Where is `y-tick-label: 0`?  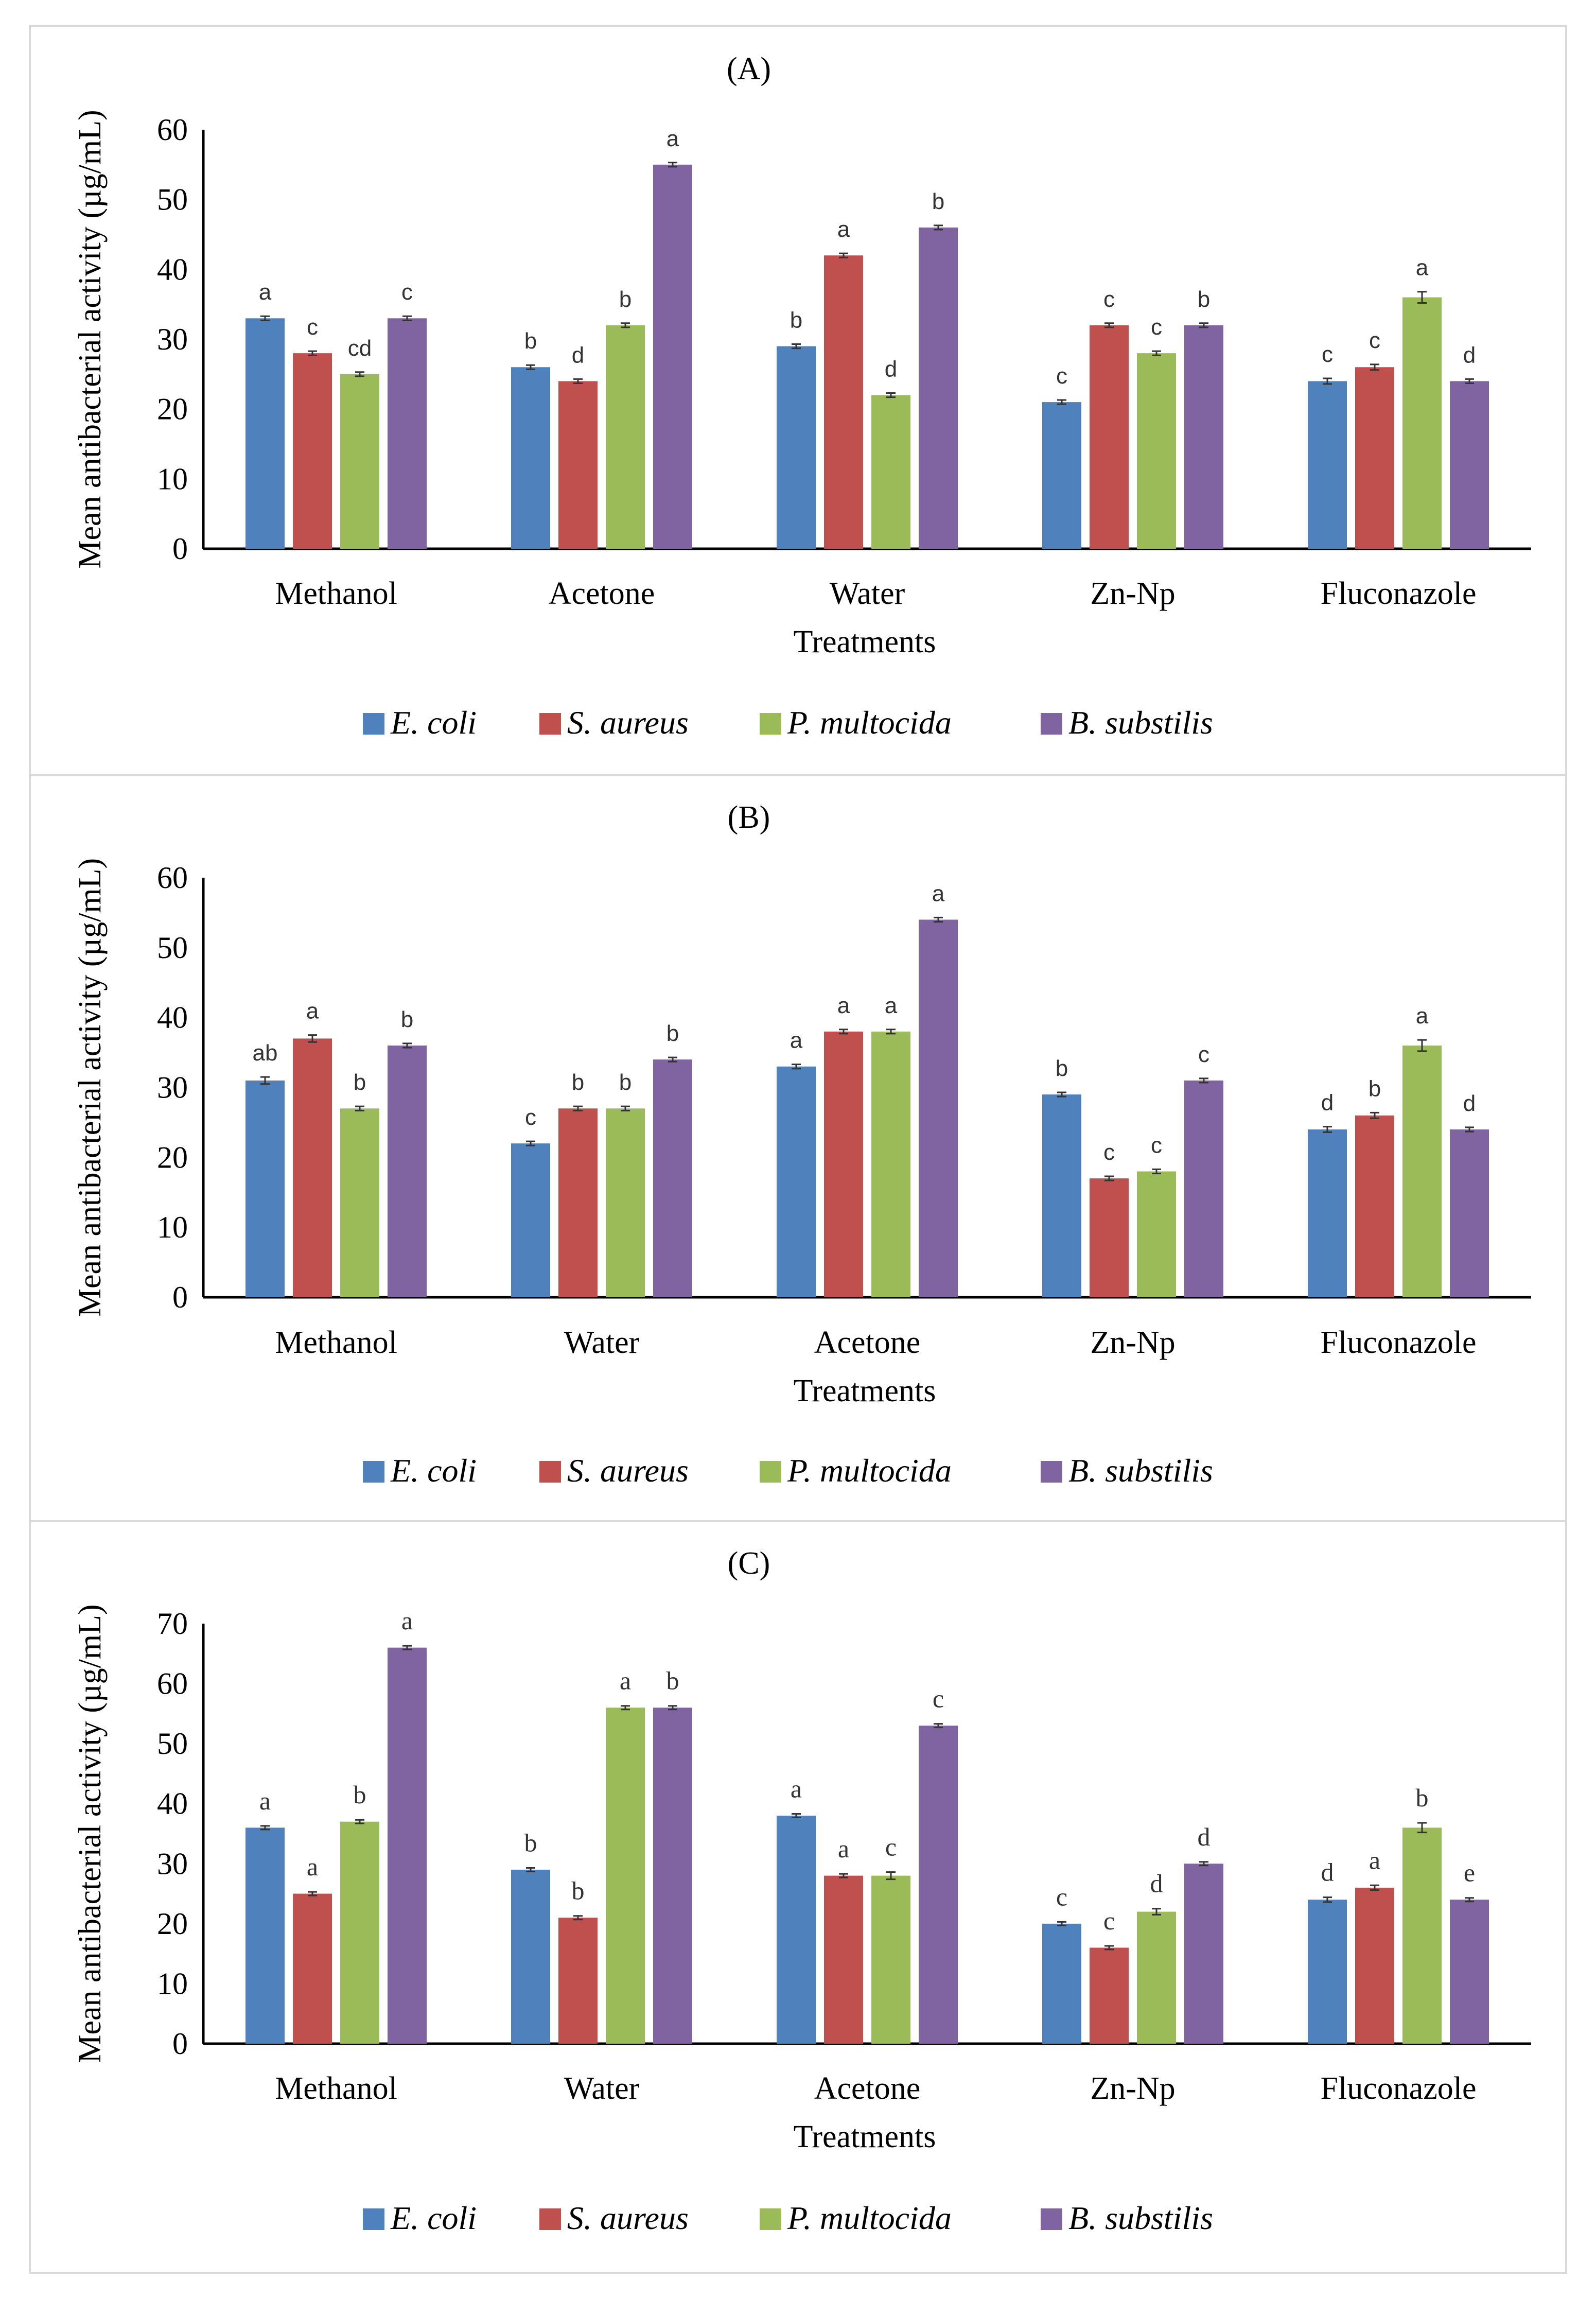 y-tick-label: 0 is located at coordinates (180, 549).